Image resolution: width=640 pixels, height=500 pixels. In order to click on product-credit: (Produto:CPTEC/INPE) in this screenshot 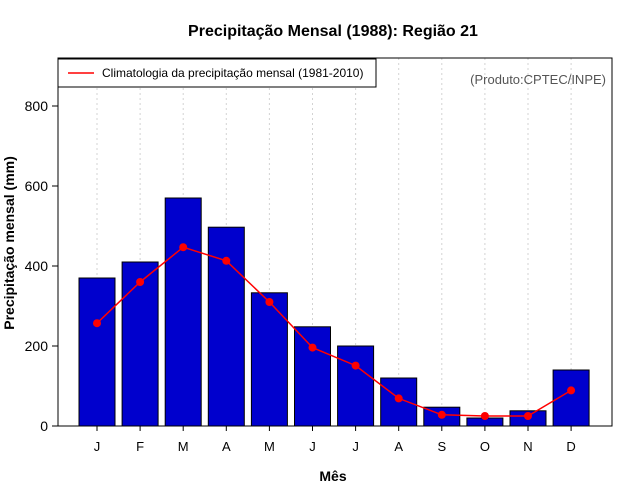, I will do `click(538, 79)`.